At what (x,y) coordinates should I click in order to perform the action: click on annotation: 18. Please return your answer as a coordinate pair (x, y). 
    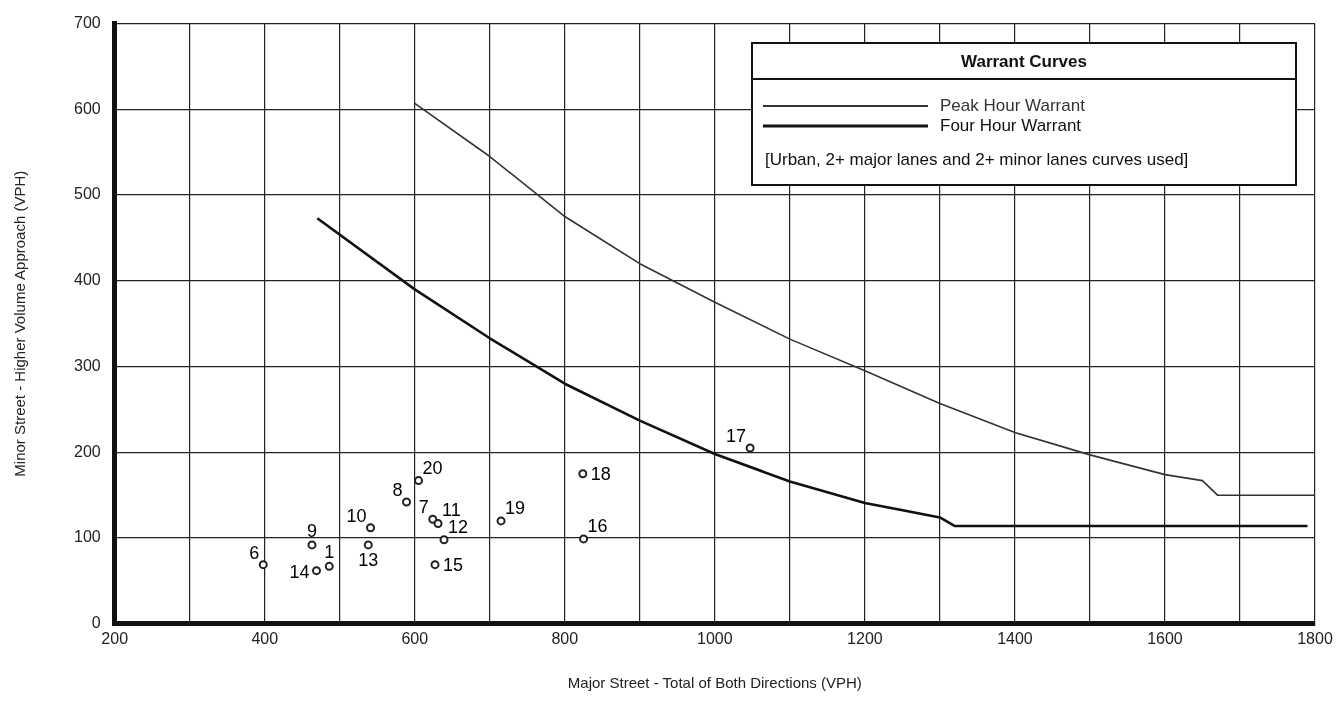
    Looking at the image, I should click on (600, 473).